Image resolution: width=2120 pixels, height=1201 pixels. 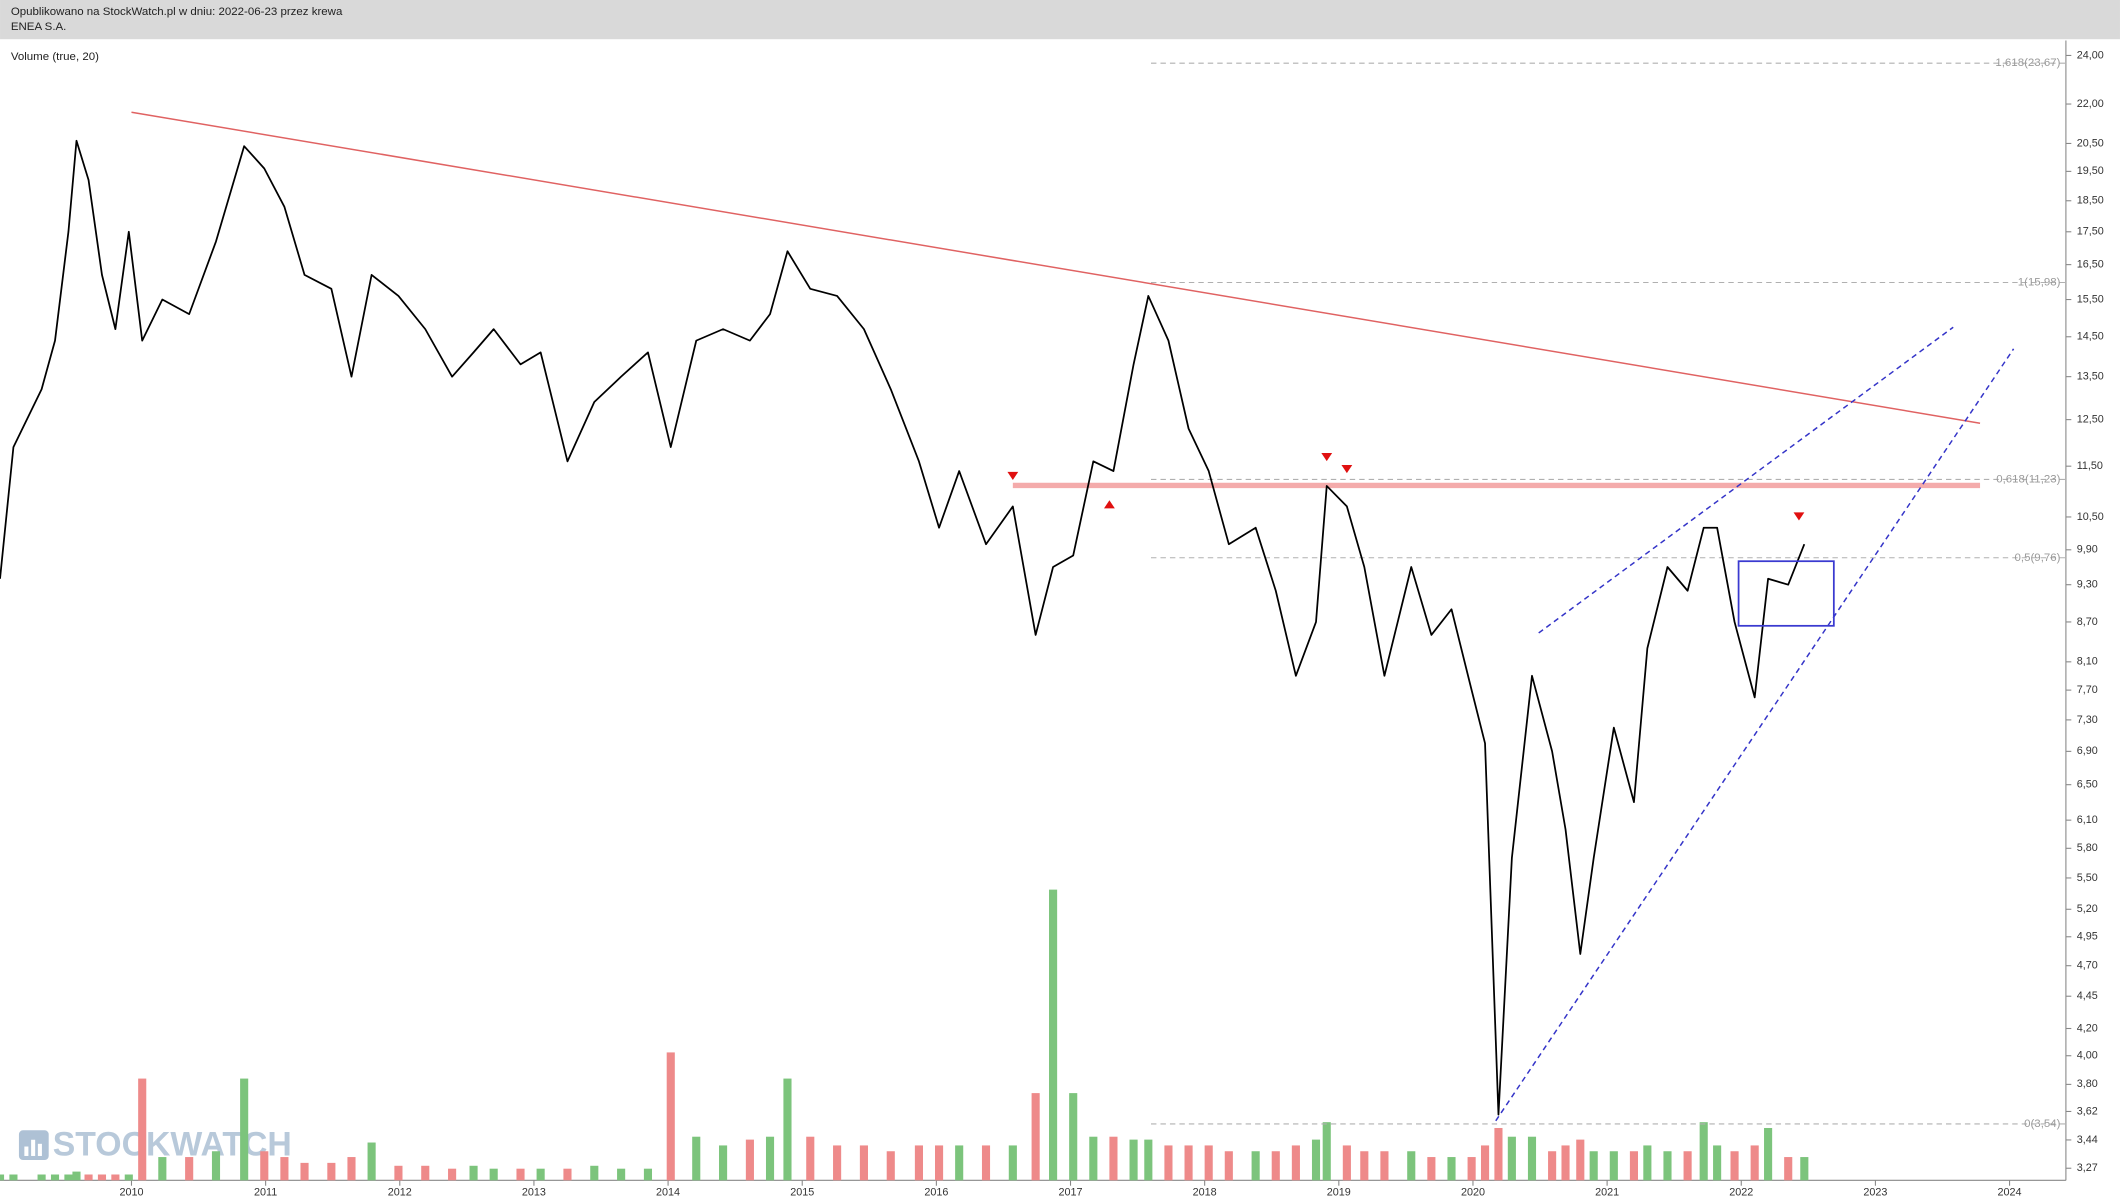 What do you see at coordinates (2038, 558) in the screenshot?
I see `fib-level-label: 0,5(9,76)` at bounding box center [2038, 558].